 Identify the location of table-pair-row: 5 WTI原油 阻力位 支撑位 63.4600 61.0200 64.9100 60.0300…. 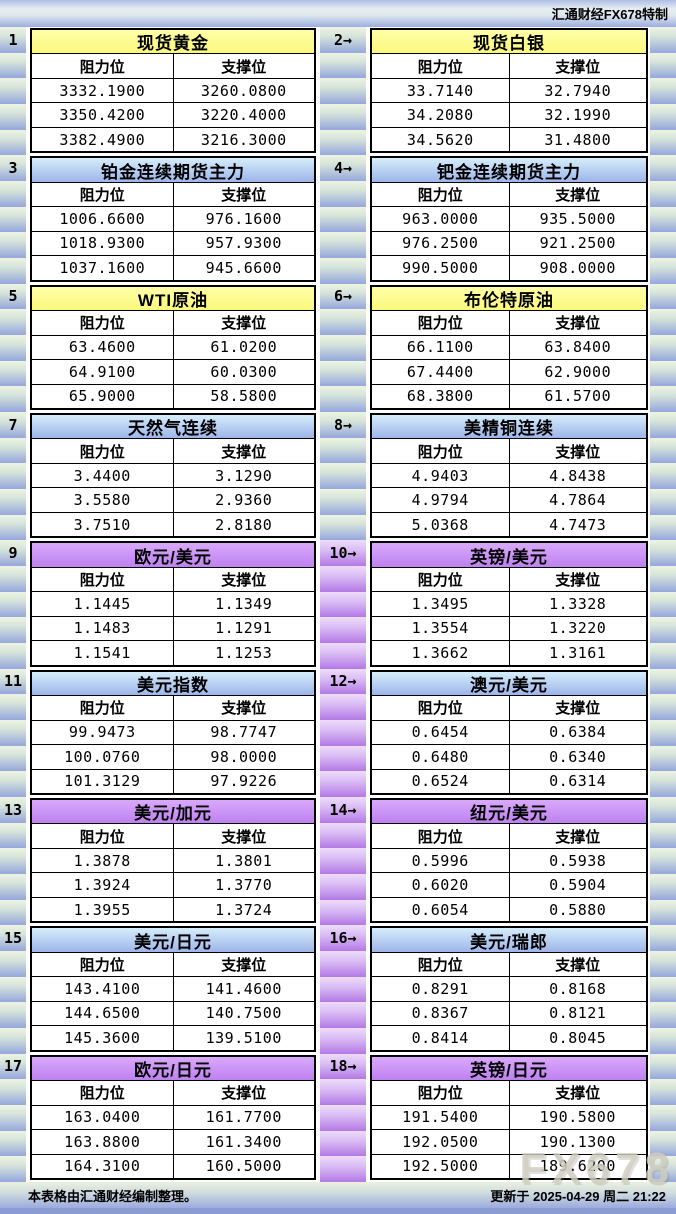
(338, 348).